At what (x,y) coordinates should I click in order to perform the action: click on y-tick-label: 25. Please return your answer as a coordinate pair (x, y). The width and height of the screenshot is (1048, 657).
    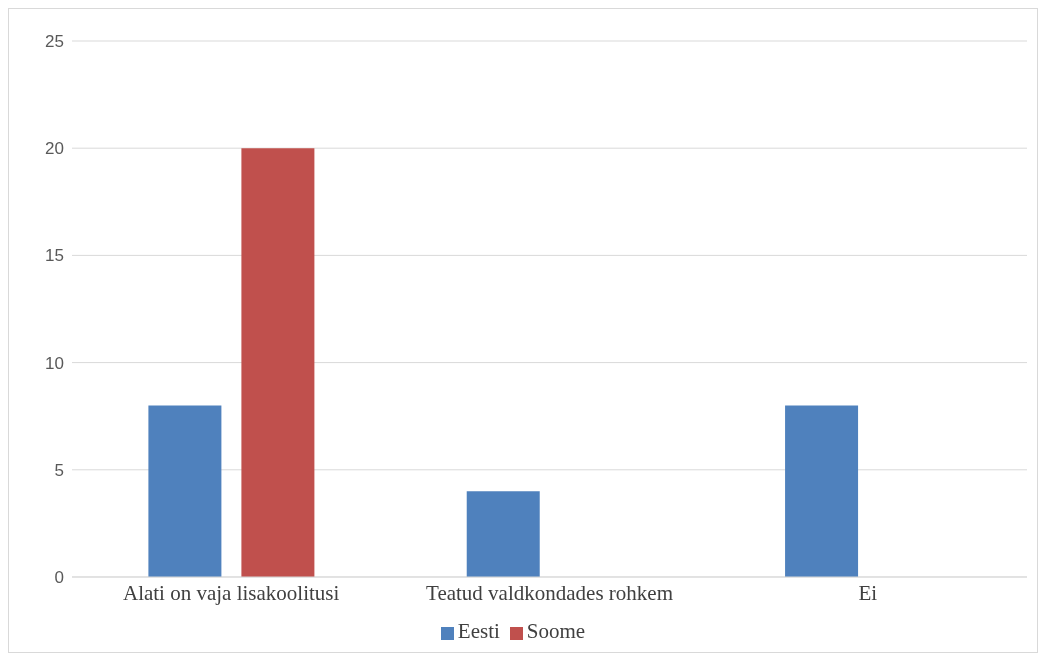
    Looking at the image, I should click on (54, 42).